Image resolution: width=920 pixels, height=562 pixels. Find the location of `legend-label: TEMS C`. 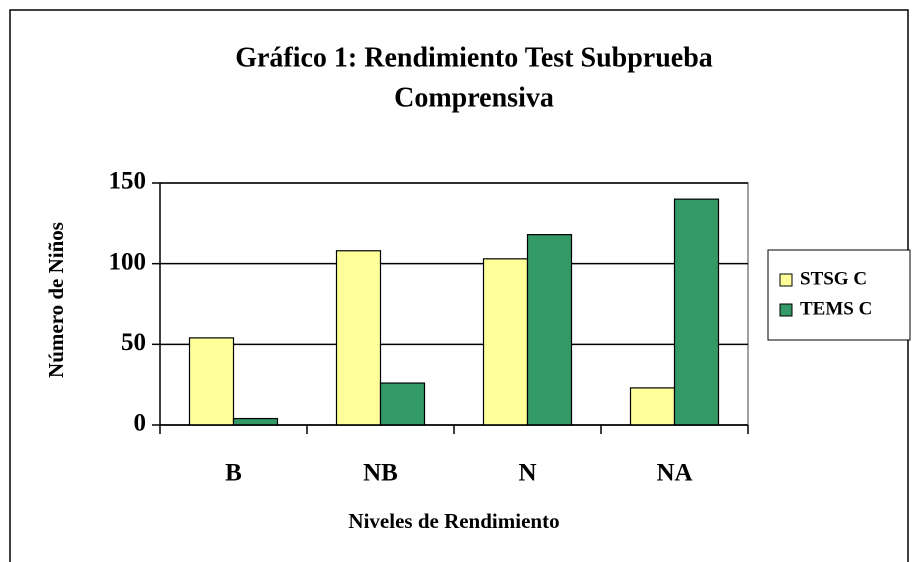

legend-label: TEMS C is located at coordinates (836, 308).